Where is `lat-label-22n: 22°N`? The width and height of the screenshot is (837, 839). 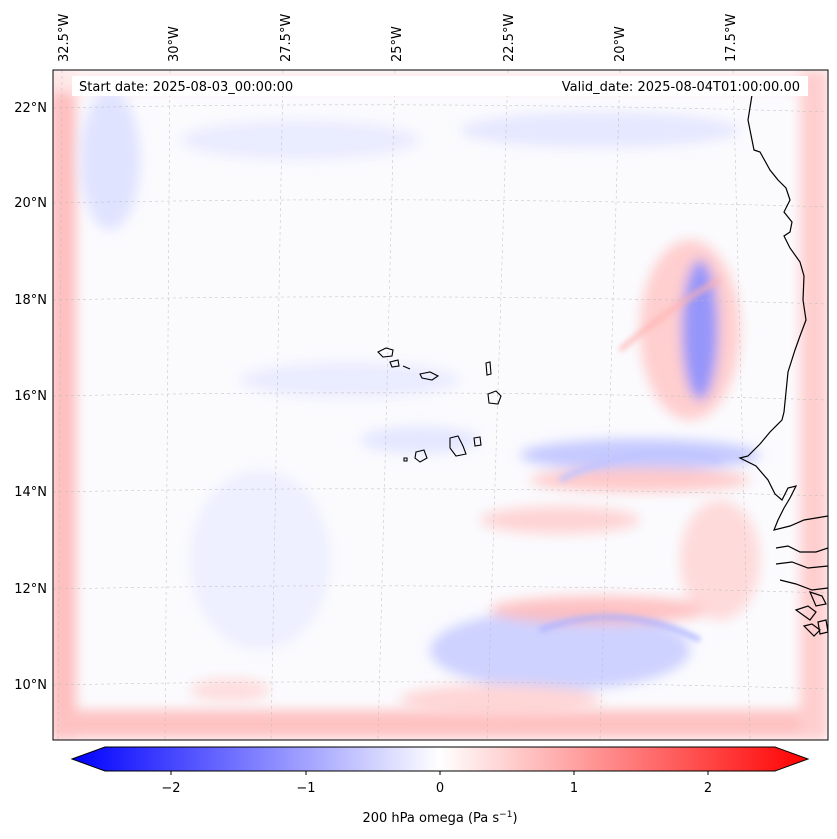
lat-label-22n: 22°N is located at coordinates (30, 108).